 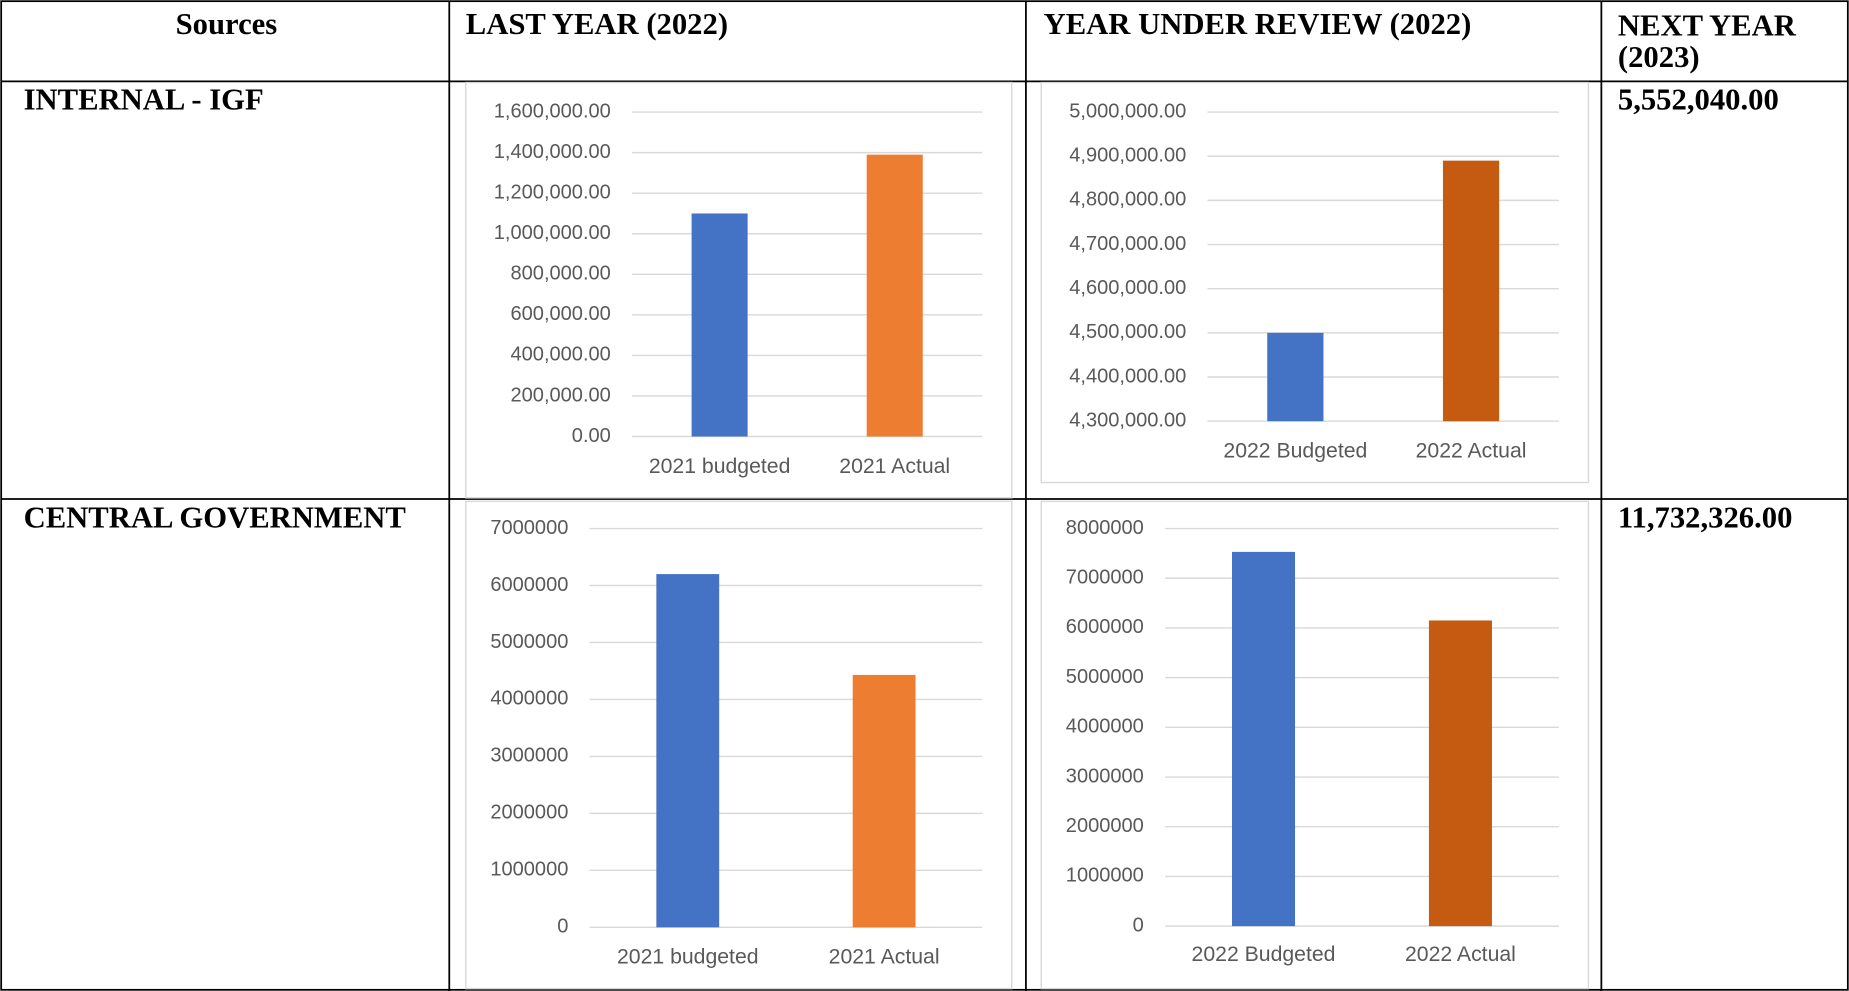 What do you see at coordinates (144, 100) in the screenshot?
I see `row-label: INTERNAL - IGF` at bounding box center [144, 100].